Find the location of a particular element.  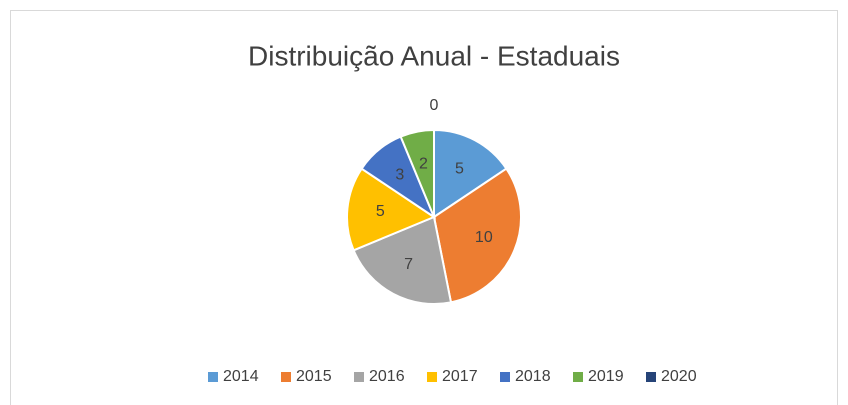

legend-label: 2019 is located at coordinates (606, 376).